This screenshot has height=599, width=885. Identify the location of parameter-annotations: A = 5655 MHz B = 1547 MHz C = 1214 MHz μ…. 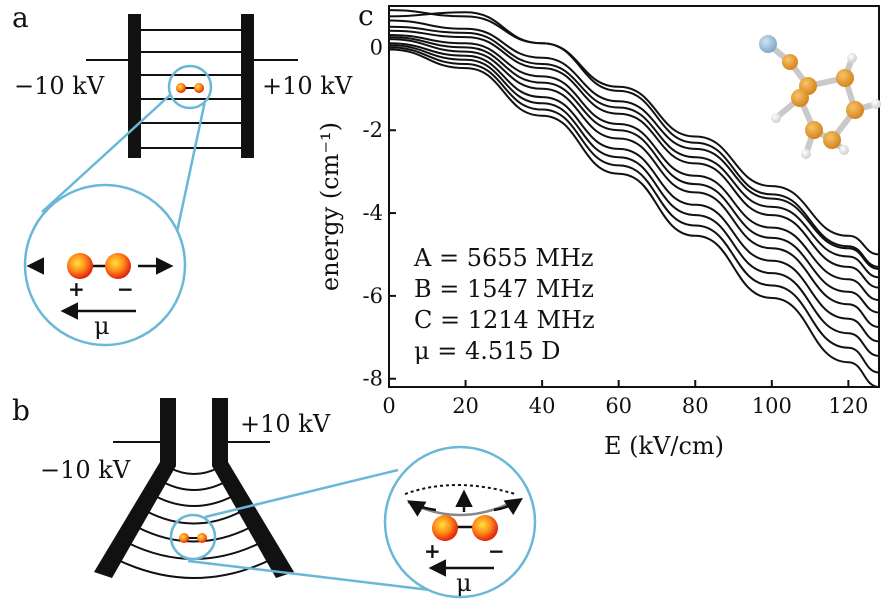
(504, 304).